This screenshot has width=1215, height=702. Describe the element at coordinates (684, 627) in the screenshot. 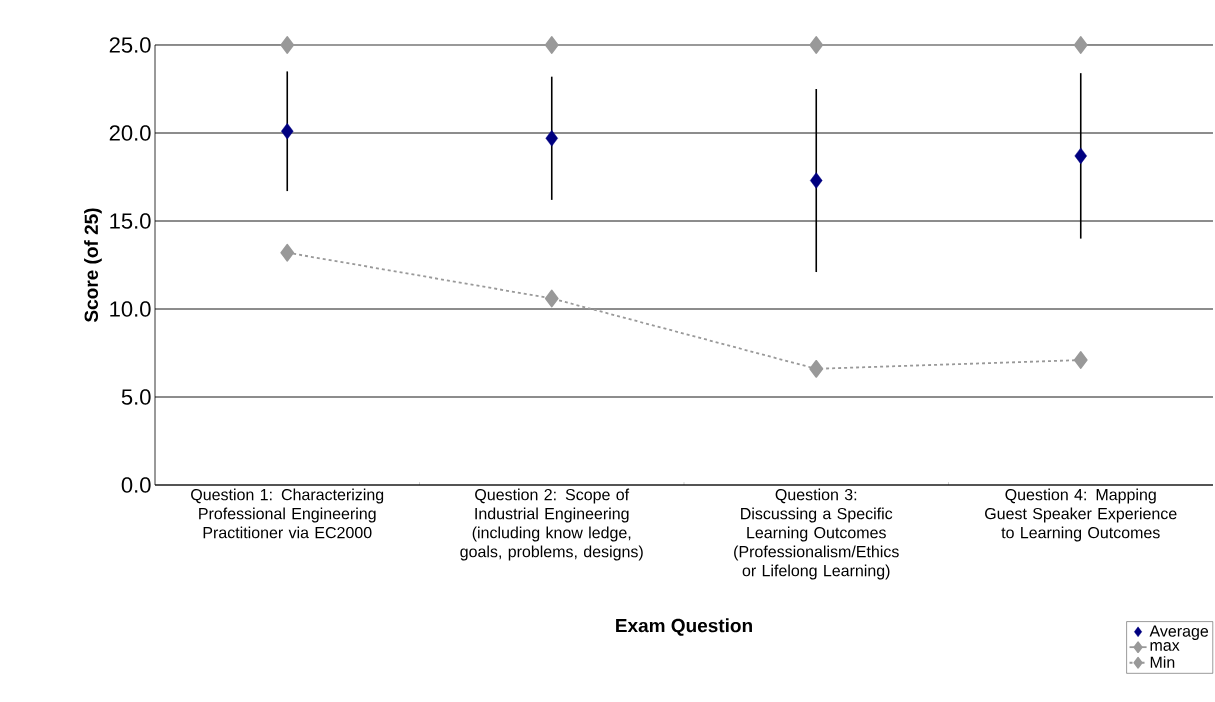

I see `x-axis-title: Exam Question` at that location.